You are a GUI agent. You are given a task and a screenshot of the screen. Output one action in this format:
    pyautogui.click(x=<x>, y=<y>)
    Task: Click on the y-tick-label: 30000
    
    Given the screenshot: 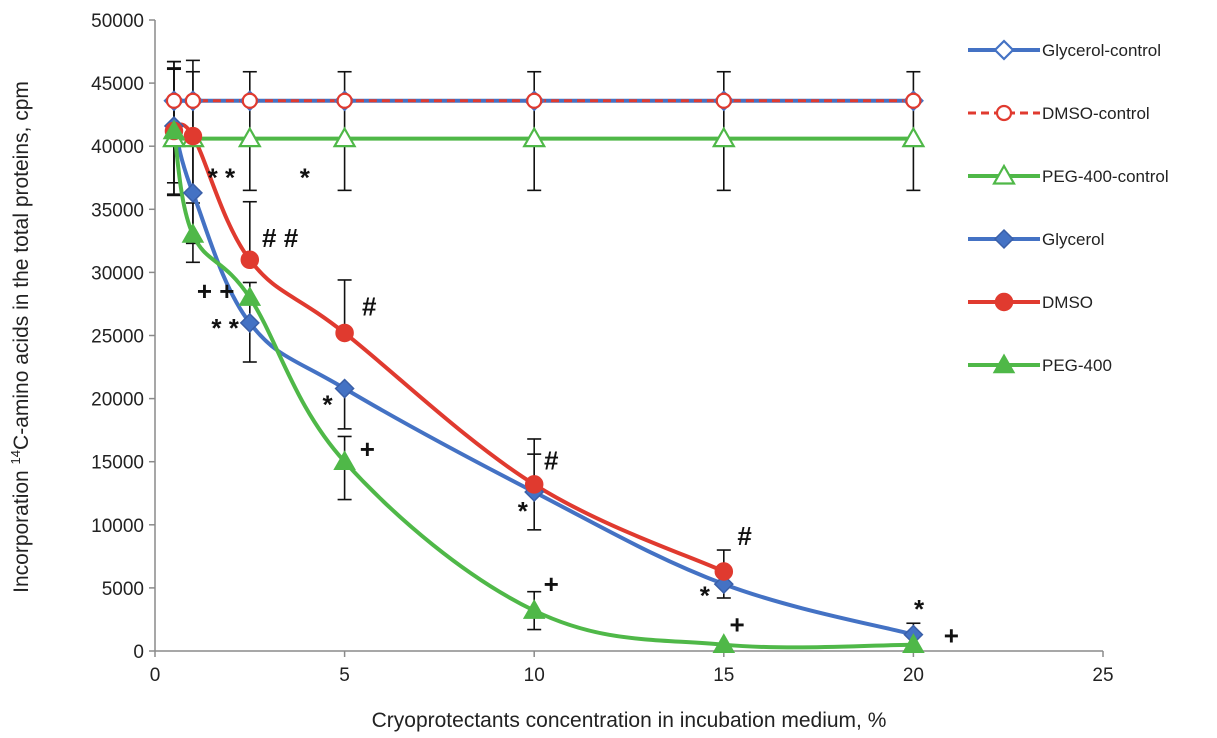 What is the action you would take?
    pyautogui.click(x=117, y=273)
    